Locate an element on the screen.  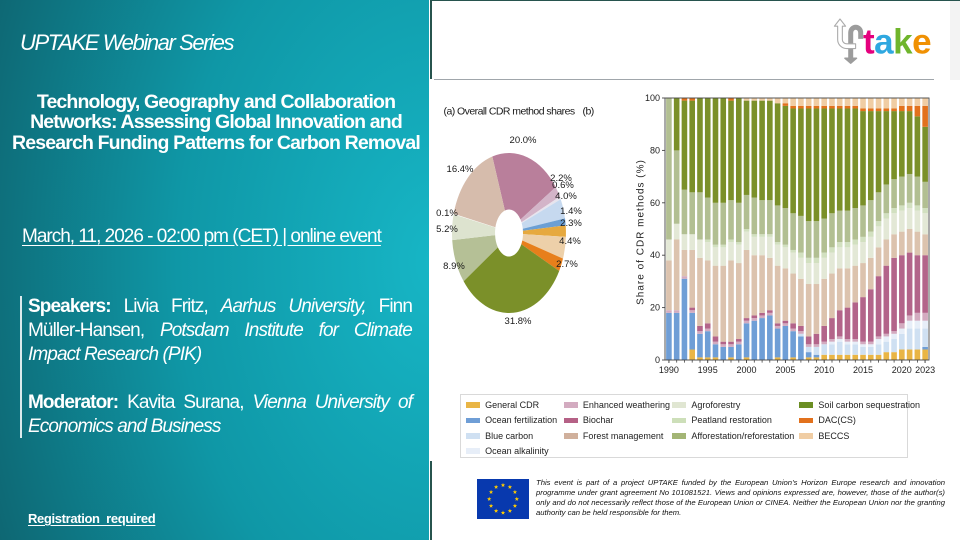
svg-text: 20 is located at coordinates (655, 308).